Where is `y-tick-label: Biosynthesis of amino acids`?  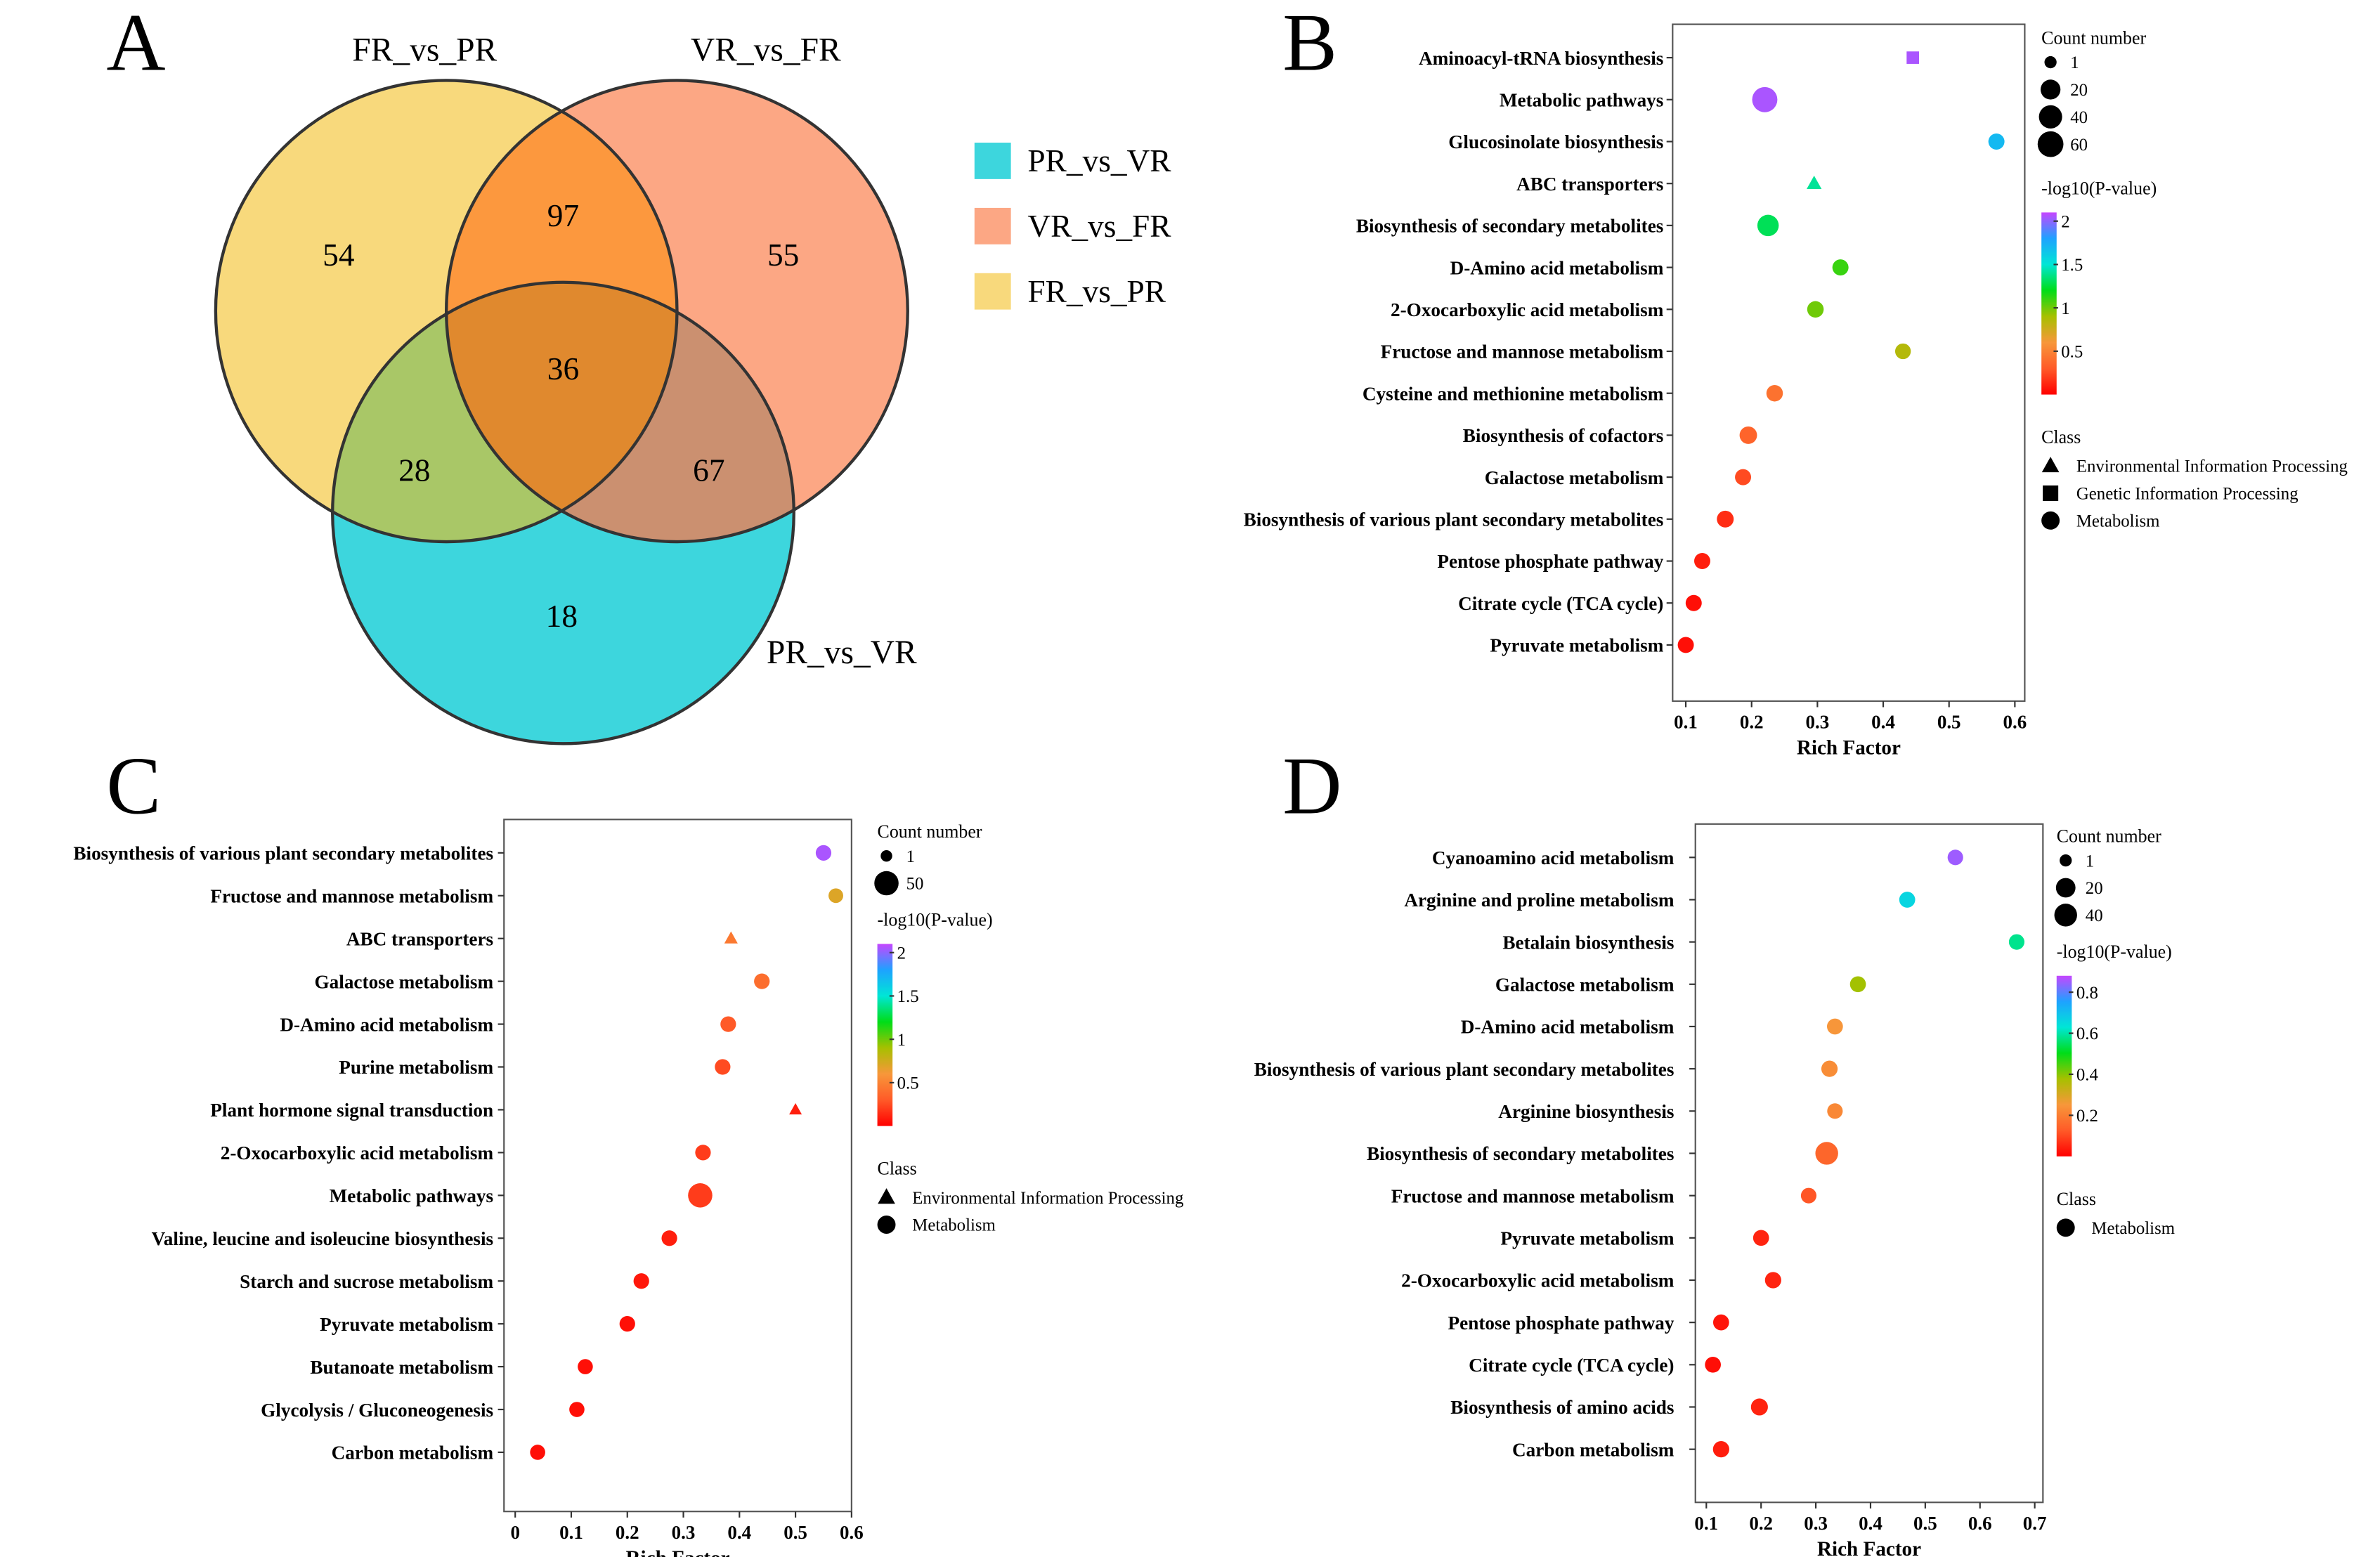
y-tick-label: Biosynthesis of amino acids is located at coordinates (1562, 1407).